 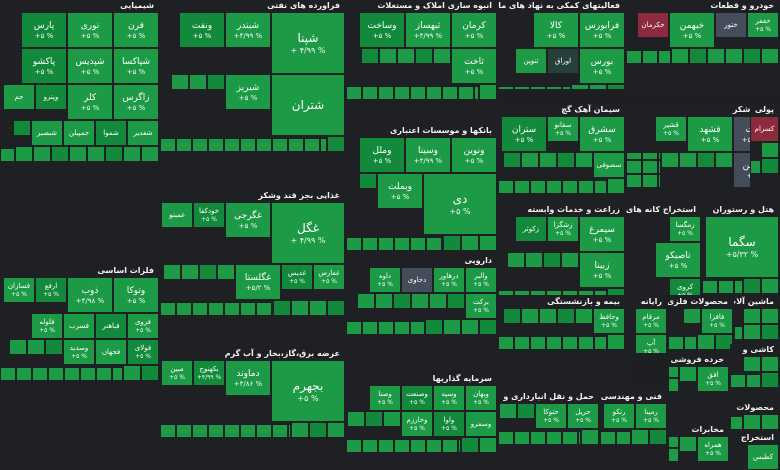 I want to click on stock-tile: دحاوی, so click(x=417, y=280).